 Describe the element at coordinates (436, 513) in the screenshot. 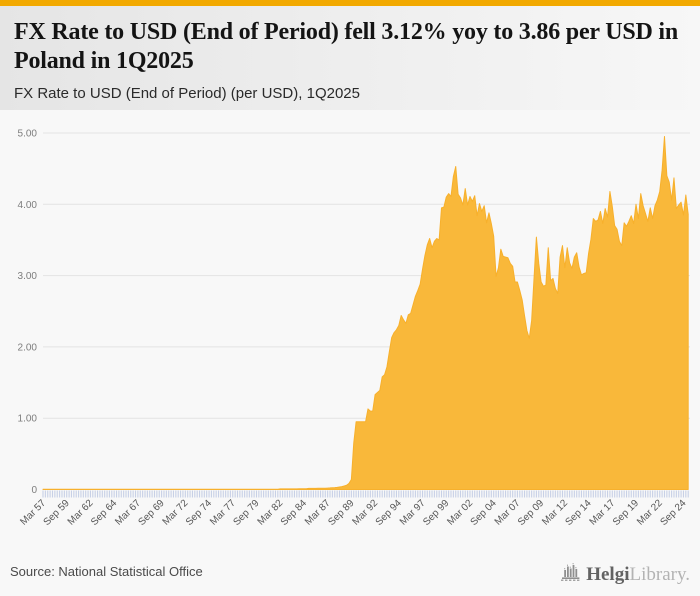

I see `svg-text: Sep 99` at that location.